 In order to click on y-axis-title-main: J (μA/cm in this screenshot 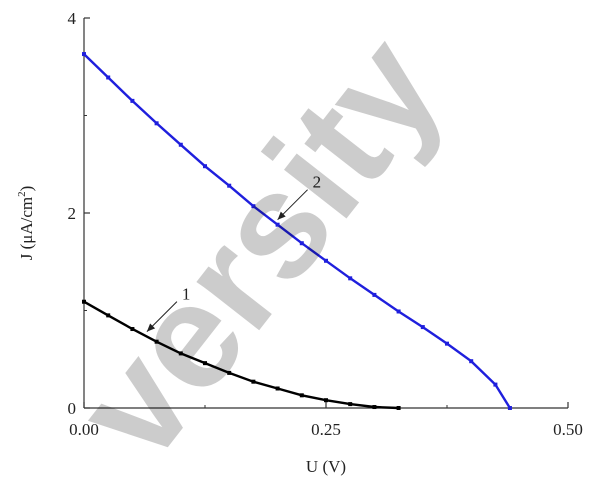, I will do `click(26, 228)`.